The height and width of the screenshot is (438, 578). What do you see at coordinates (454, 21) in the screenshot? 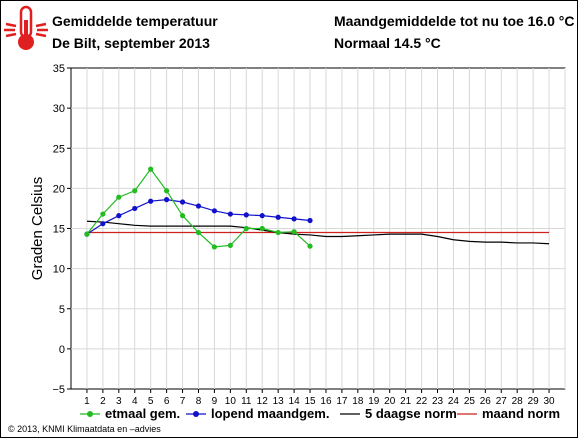
I see `monthly-average-label: Maandgemiddelde tot nu toe 16.0 °C` at bounding box center [454, 21].